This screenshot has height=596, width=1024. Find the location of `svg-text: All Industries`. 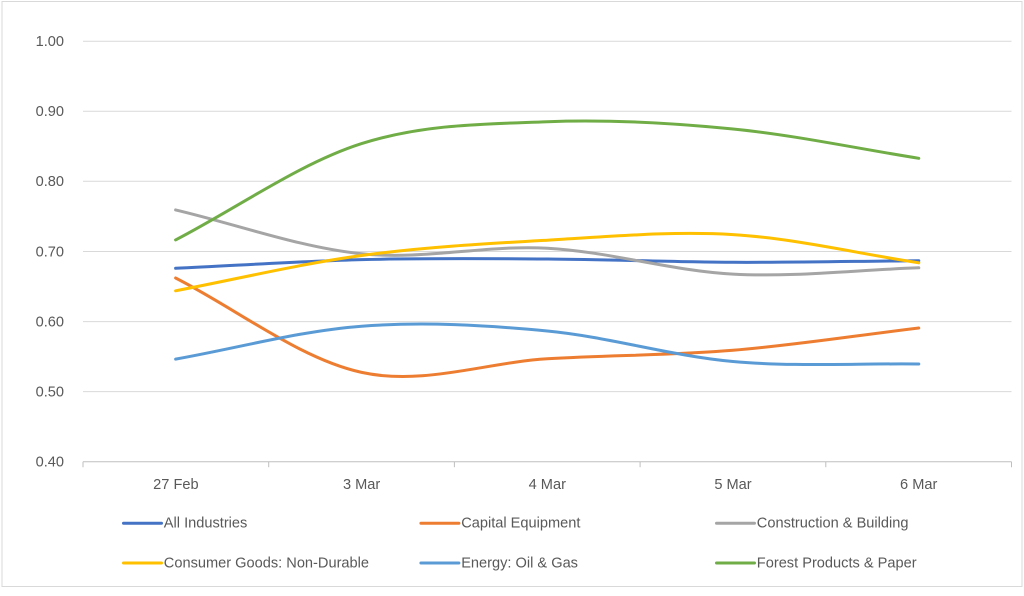

svg-text: All Industries is located at coordinates (206, 524).